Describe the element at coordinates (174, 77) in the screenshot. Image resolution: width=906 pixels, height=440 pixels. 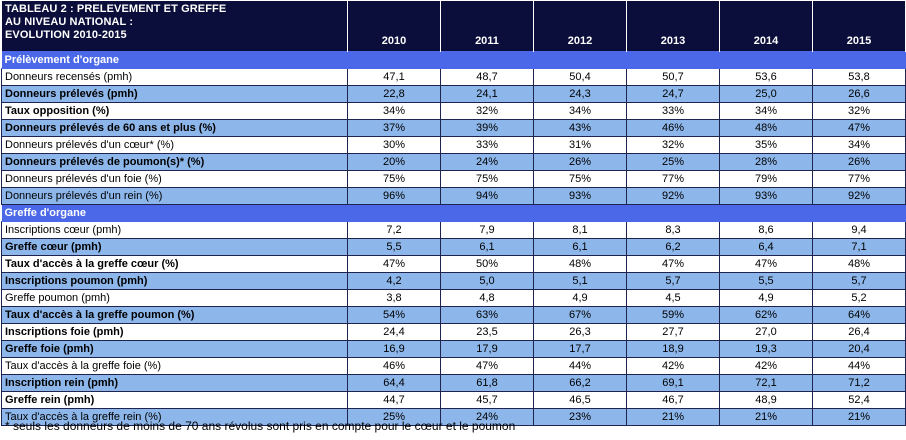
I see `row-label: Donneurs recensés (pmh)` at that location.